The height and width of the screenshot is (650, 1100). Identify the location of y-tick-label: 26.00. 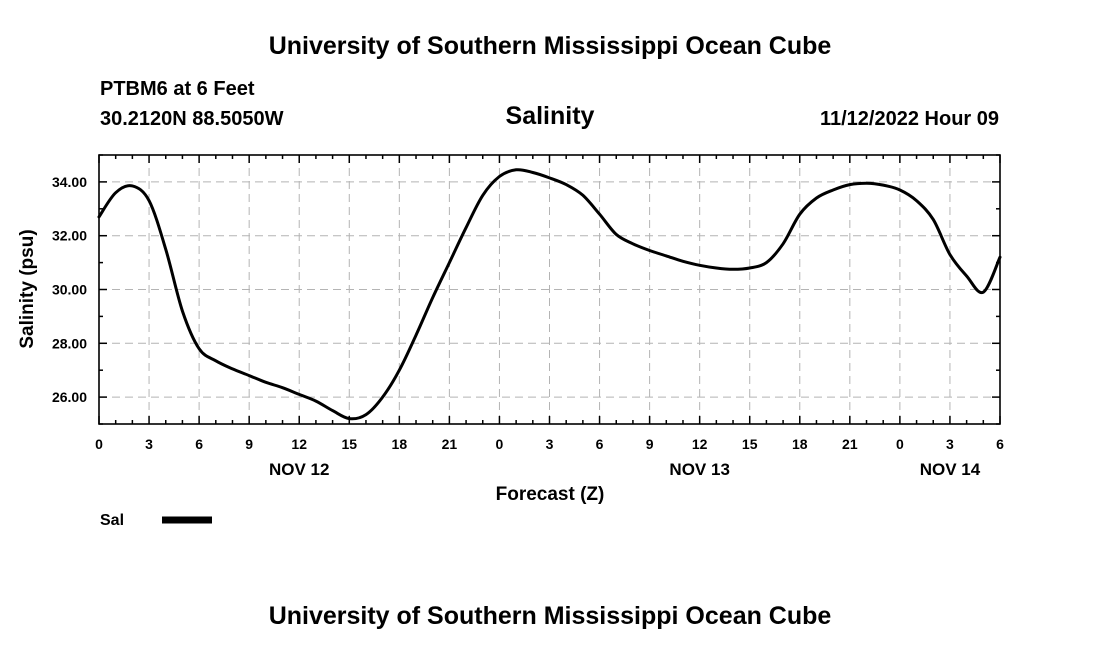
(69, 397).